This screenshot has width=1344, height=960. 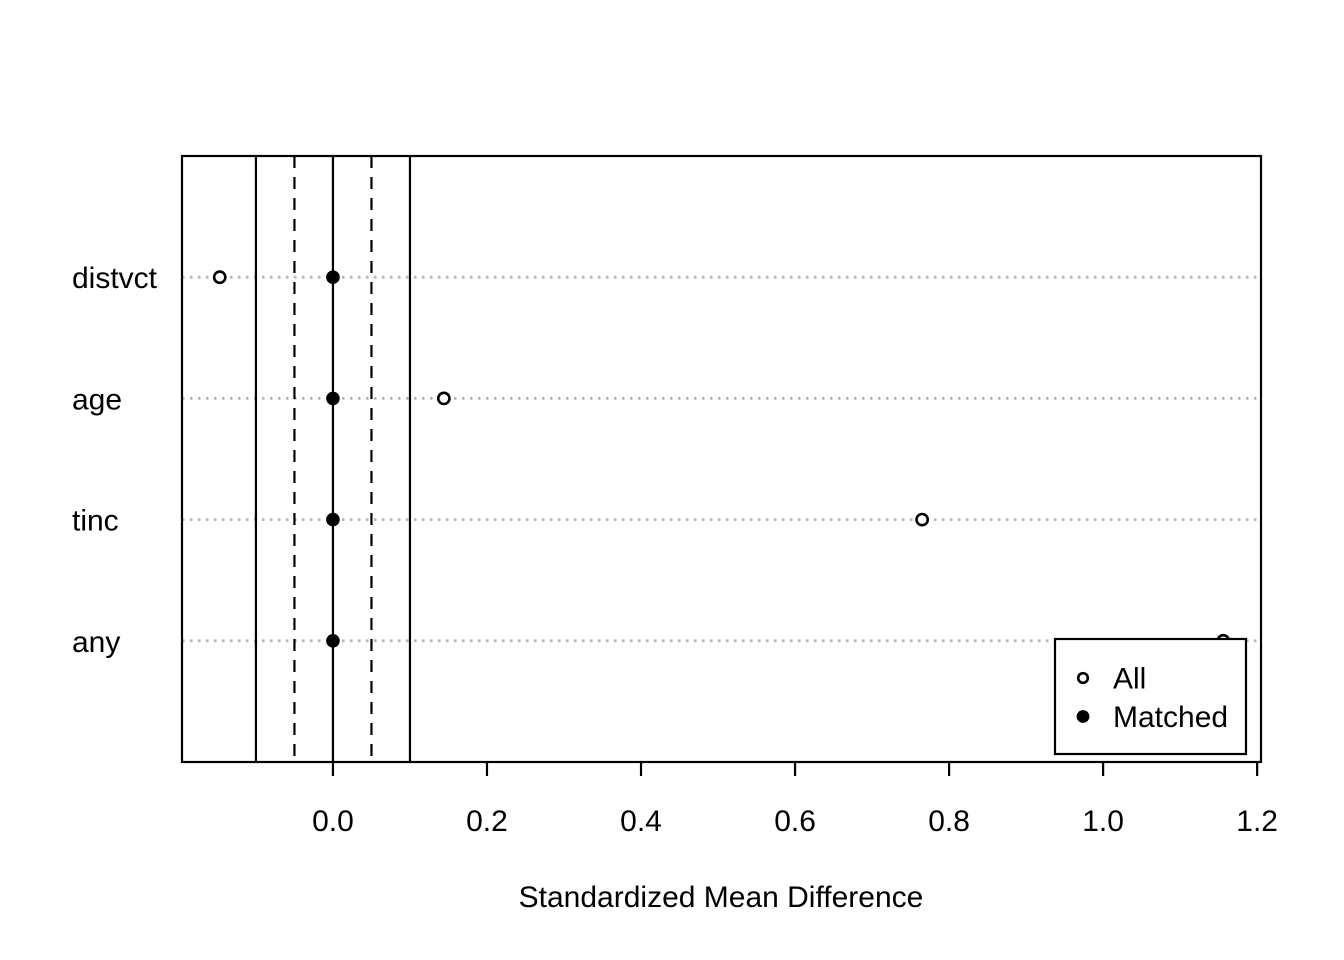 I want to click on y-category-label: tinc, so click(x=95, y=521).